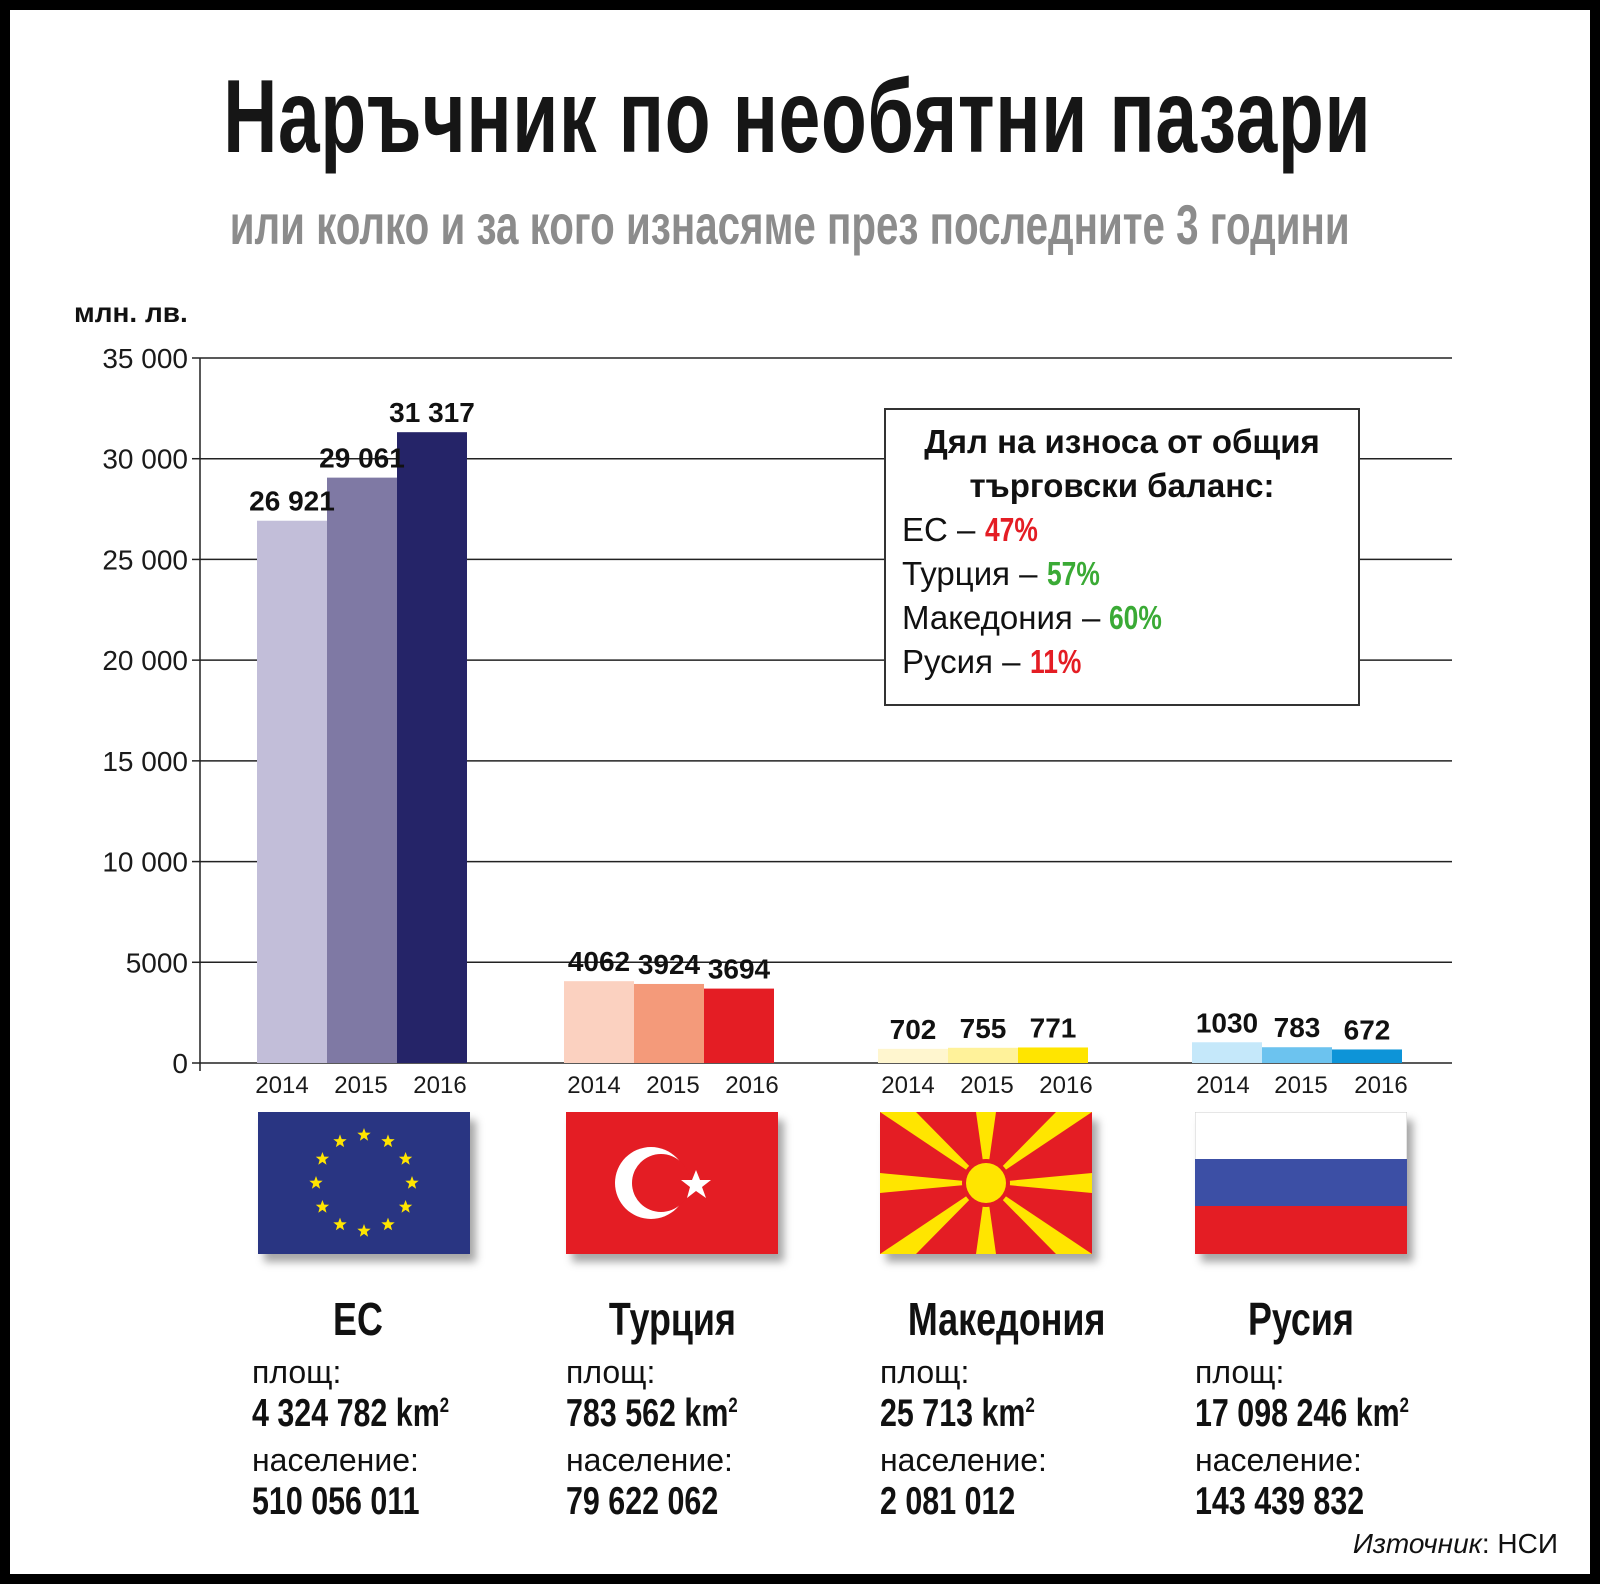 The width and height of the screenshot is (1600, 1584). I want to click on data-label: 3924, so click(669, 964).